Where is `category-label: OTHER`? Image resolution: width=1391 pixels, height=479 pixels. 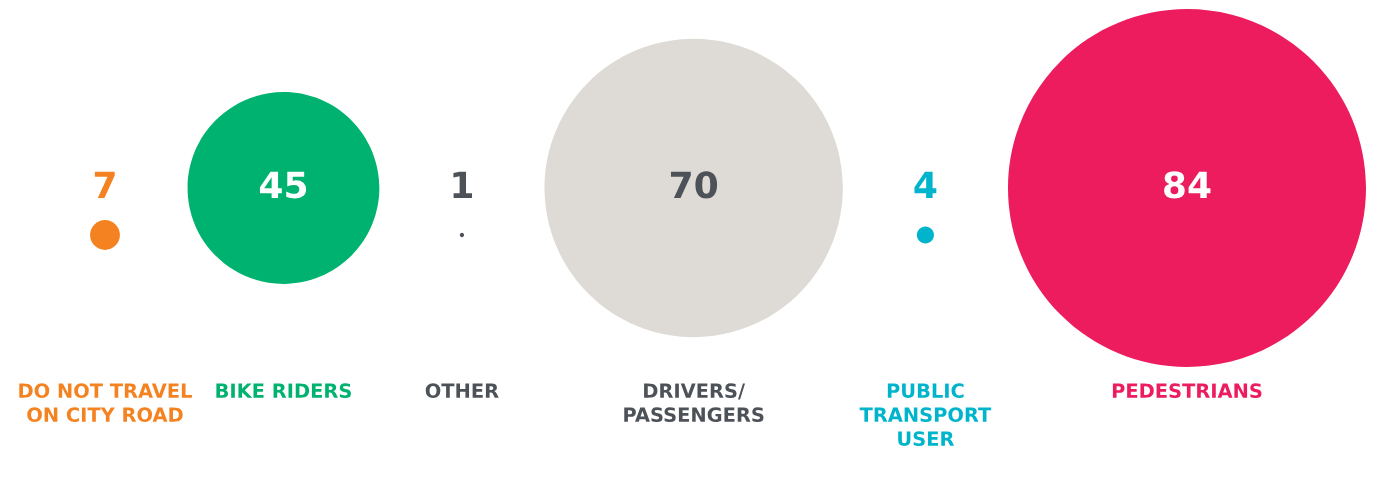
category-label: OTHER is located at coordinates (462, 391).